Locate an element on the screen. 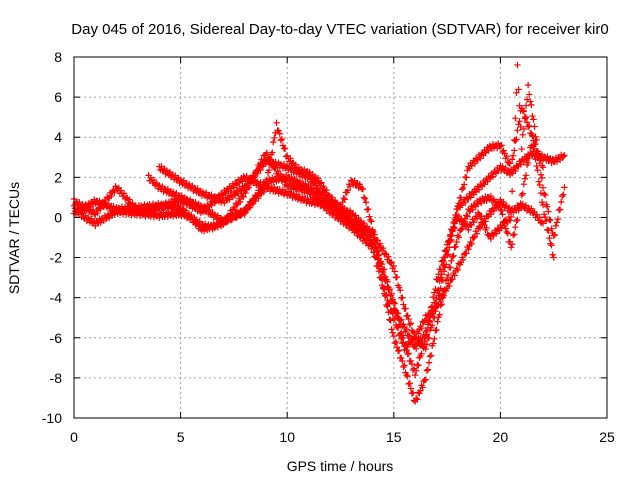 This screenshot has width=640, height=480. x-tick-label: 10 is located at coordinates (287, 437).